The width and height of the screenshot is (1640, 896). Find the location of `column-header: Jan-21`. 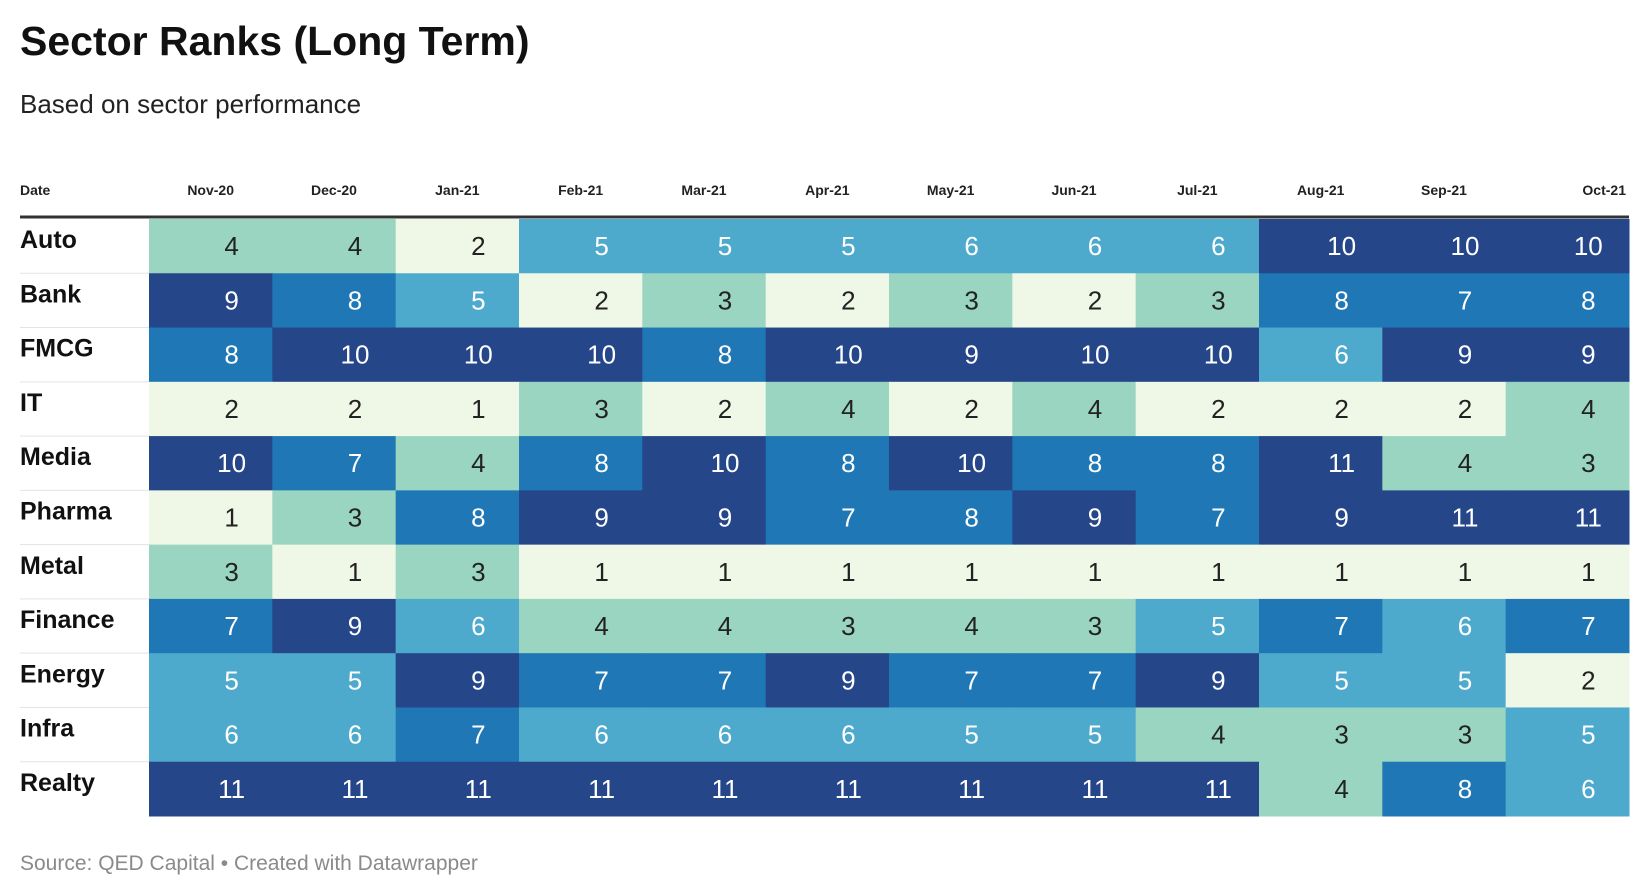

column-header: Jan-21 is located at coordinates (457, 190).